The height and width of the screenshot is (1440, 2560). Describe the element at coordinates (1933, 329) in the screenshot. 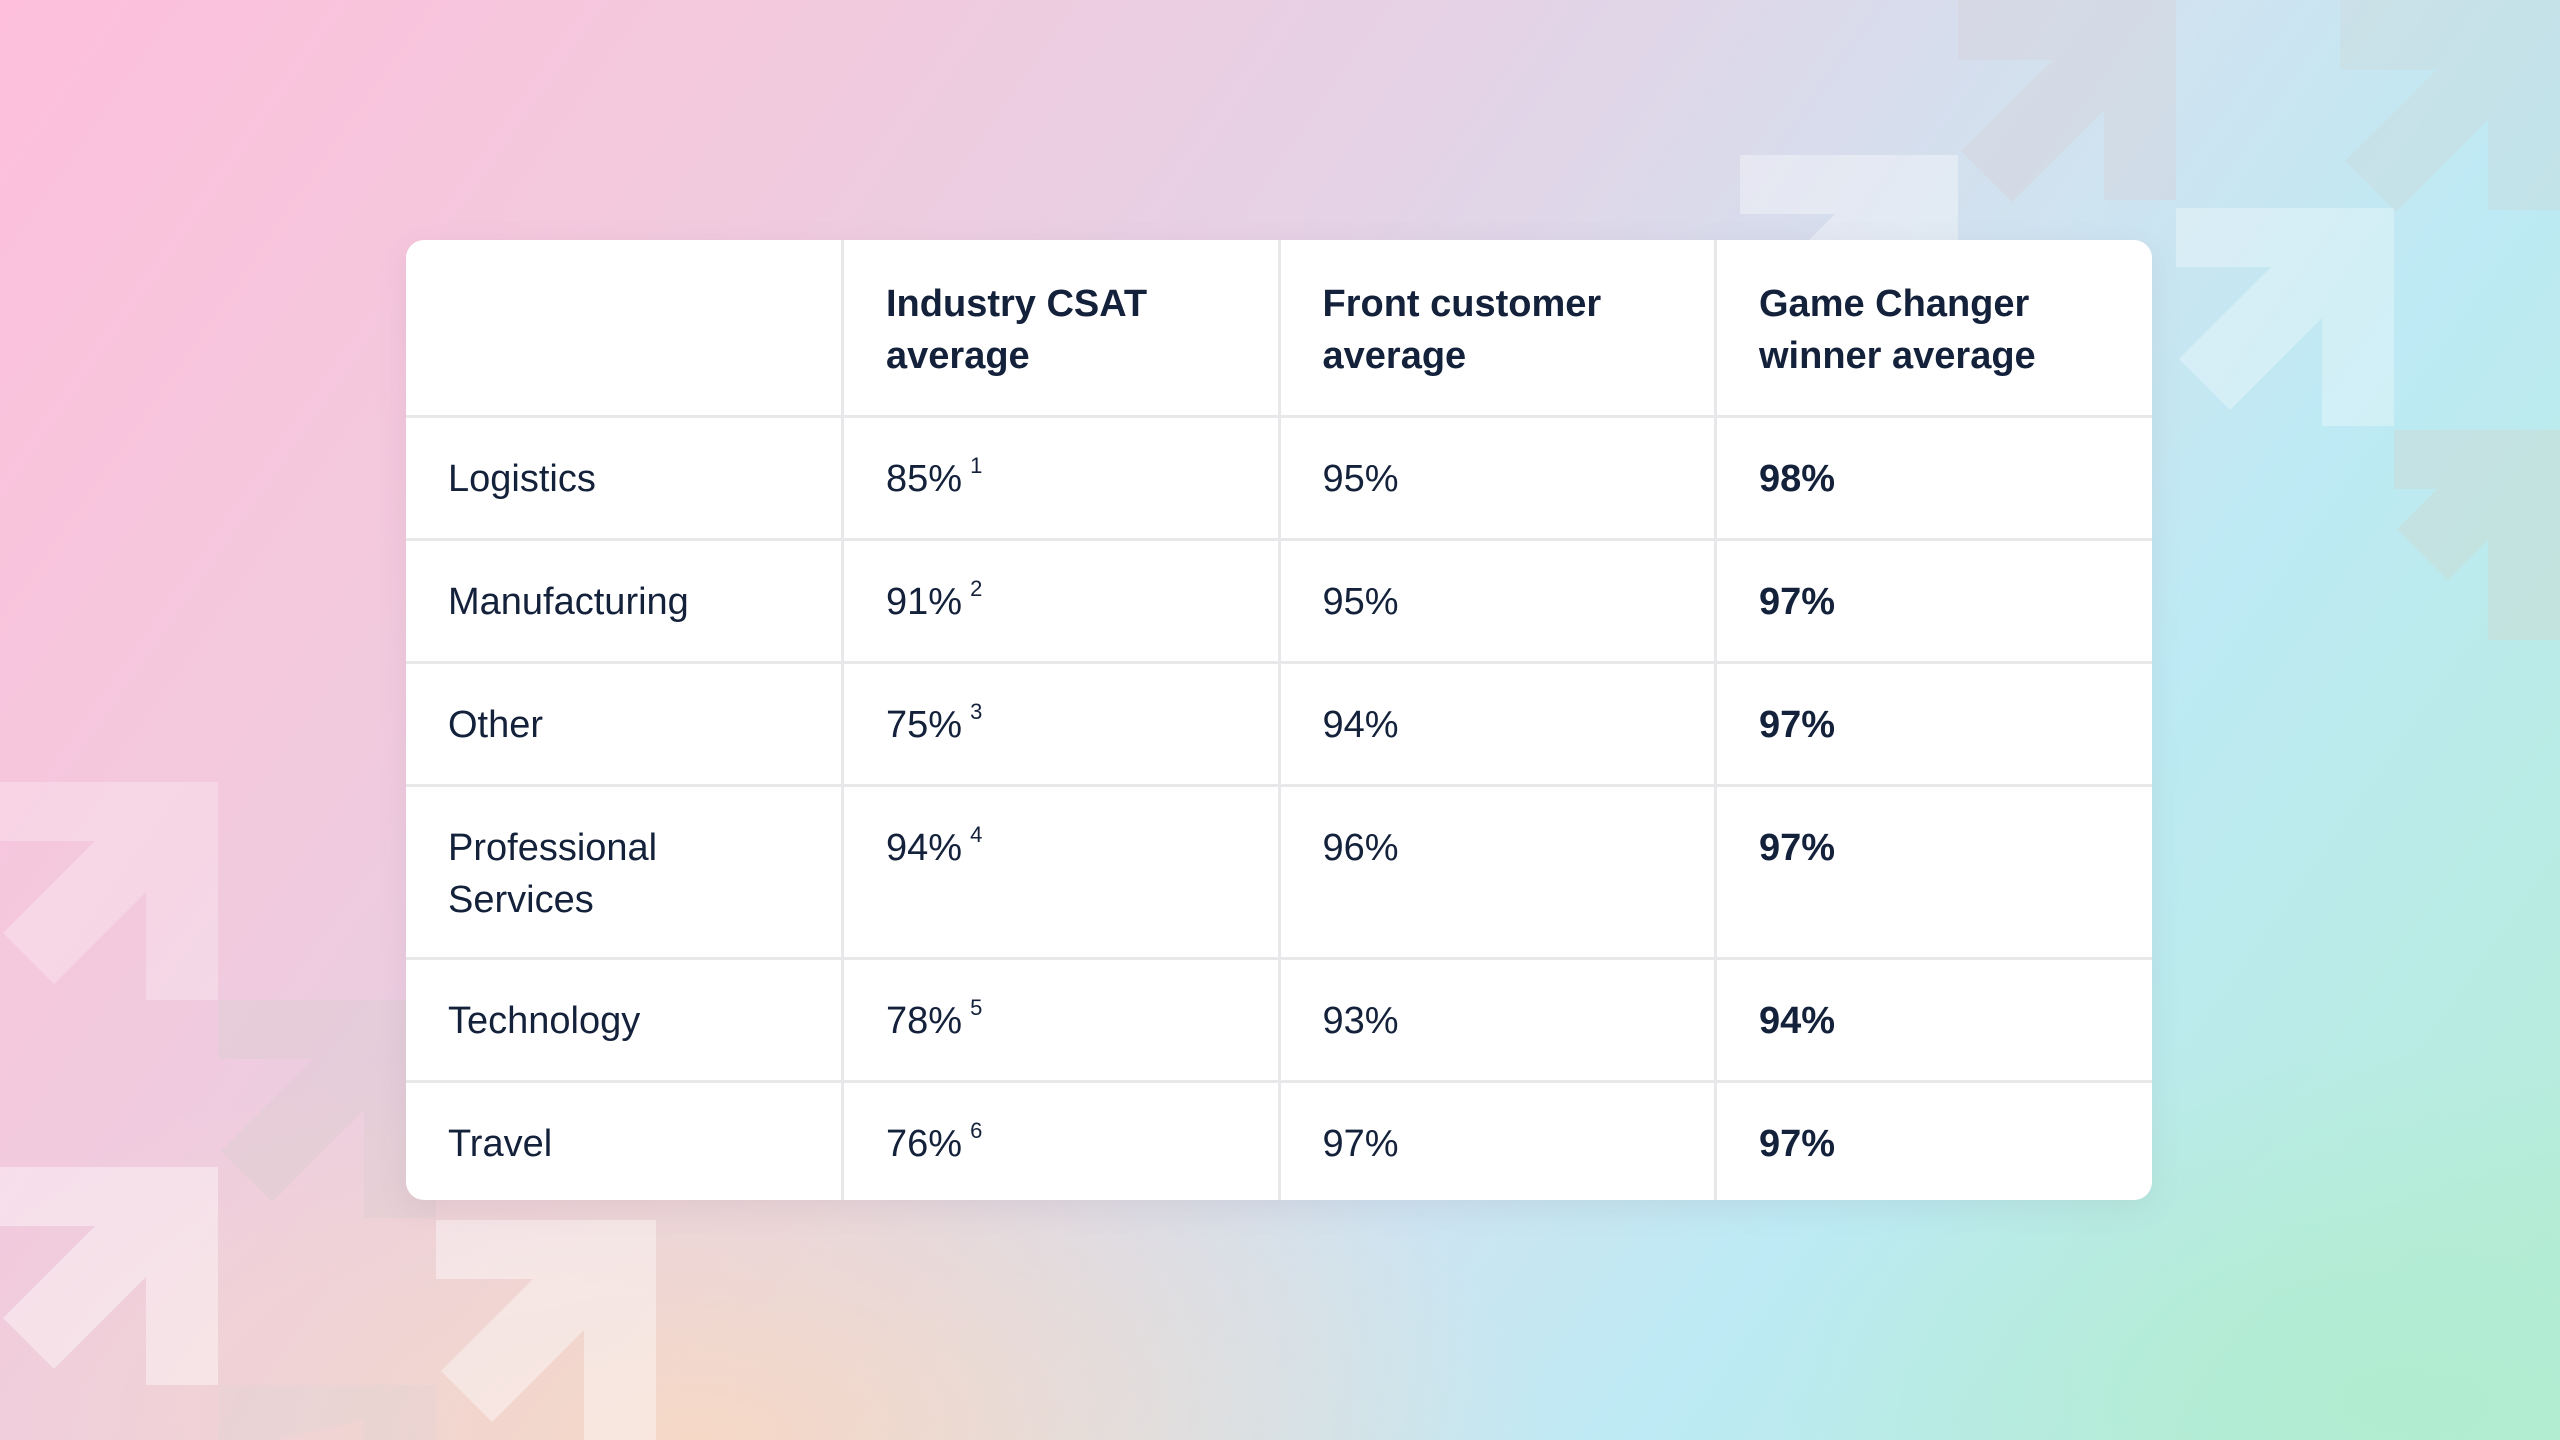

I see `header-game-changer-winner-average: Game Changer winner average` at that location.